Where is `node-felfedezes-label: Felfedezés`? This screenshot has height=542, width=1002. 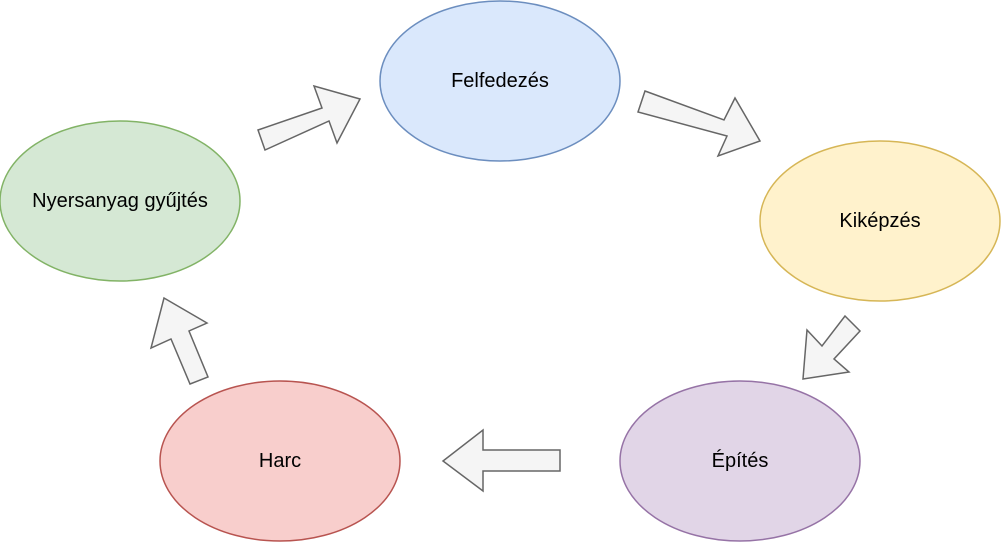 node-felfedezes-label: Felfedezés is located at coordinates (500, 81).